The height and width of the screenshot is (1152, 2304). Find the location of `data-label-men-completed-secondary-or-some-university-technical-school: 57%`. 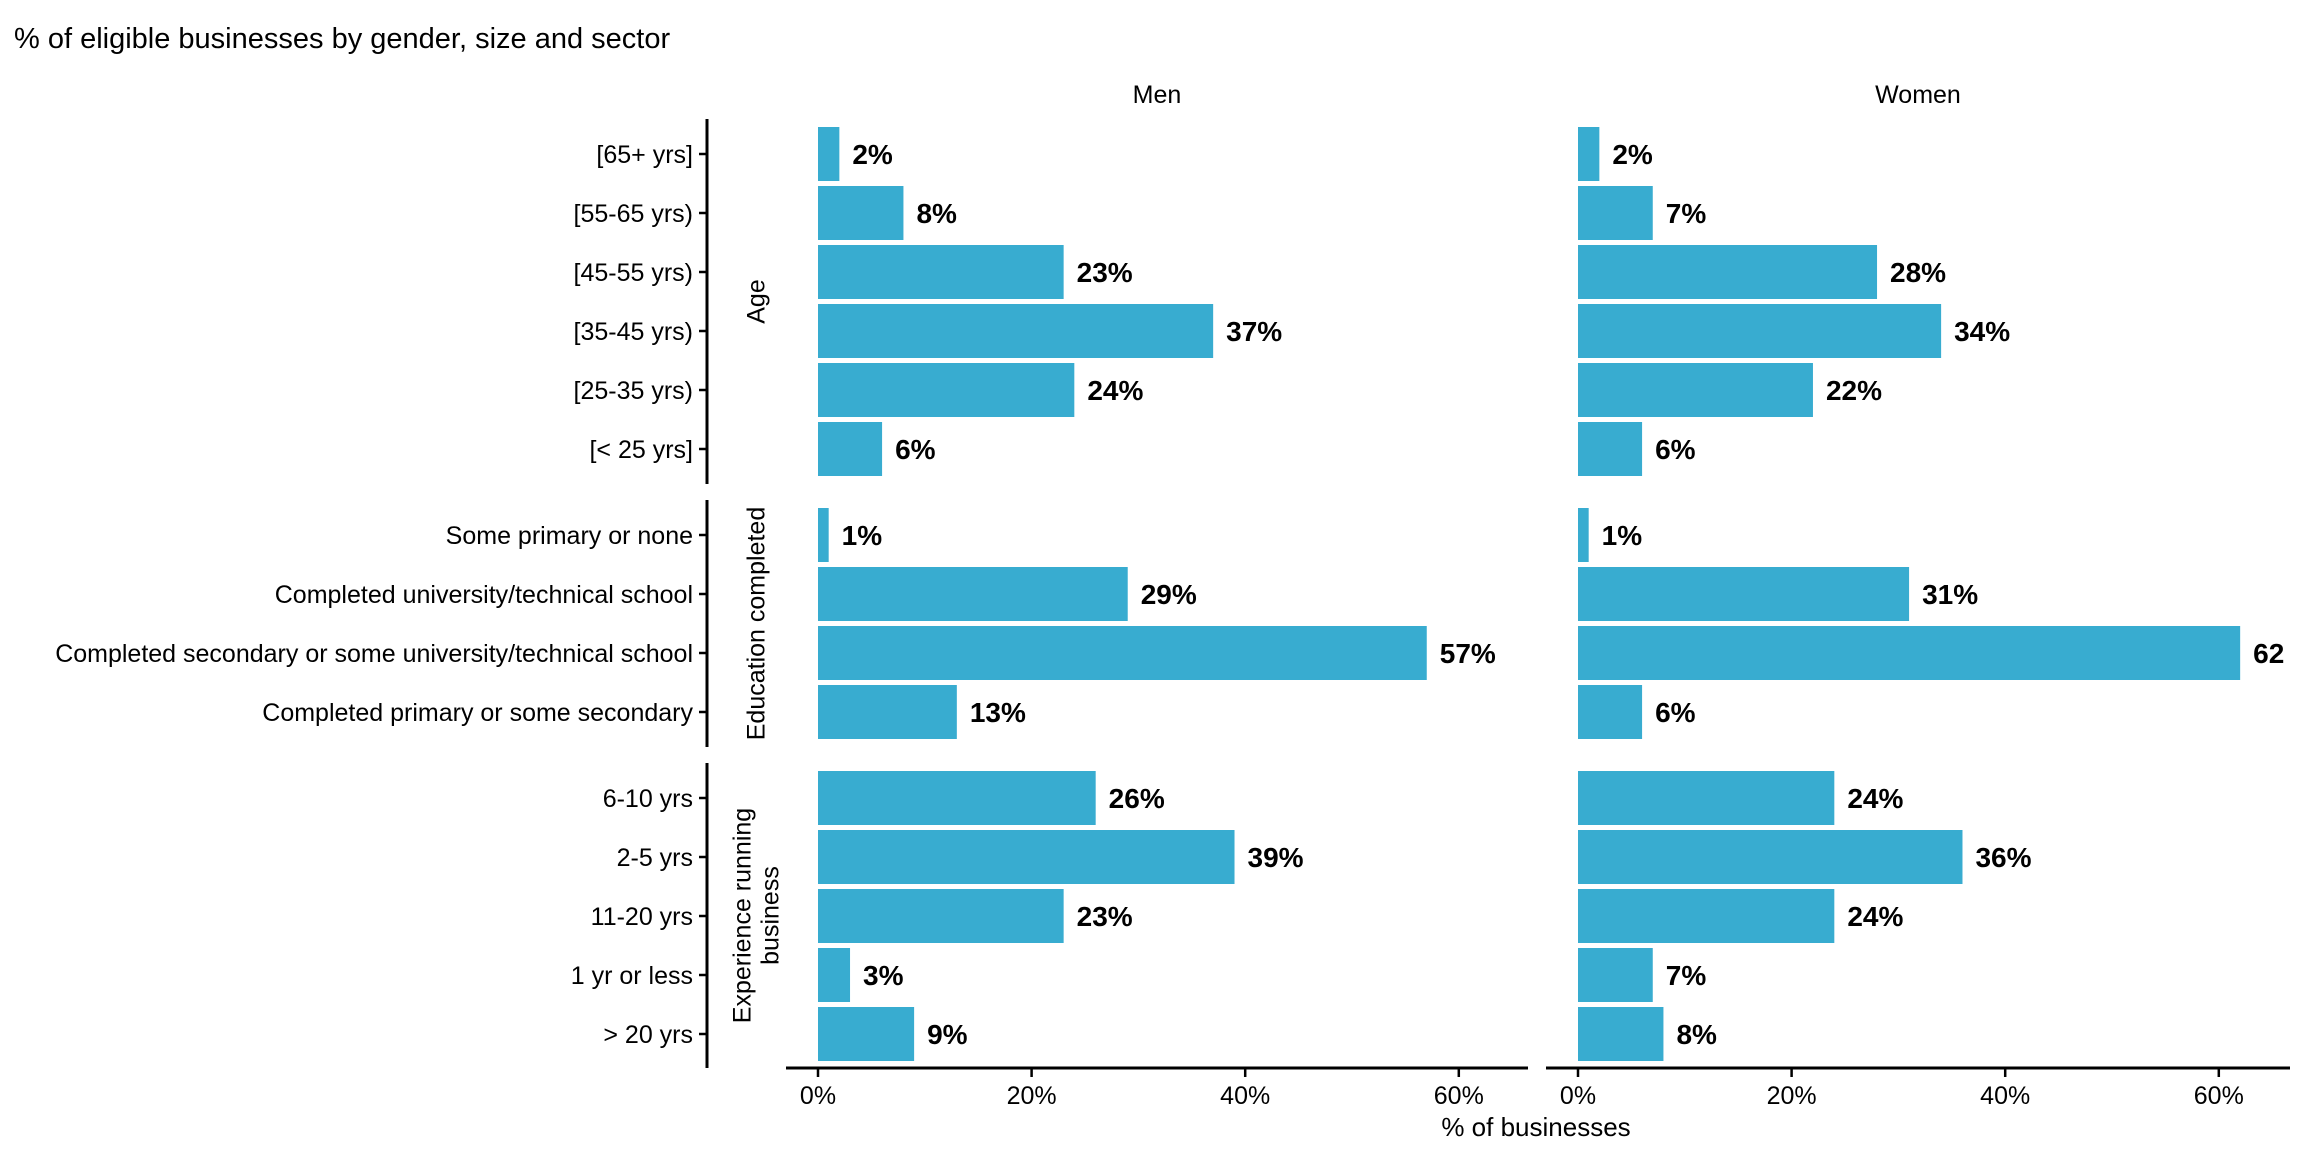

data-label-men-completed-secondary-or-some-university-technical-school: 57% is located at coordinates (1468, 653).